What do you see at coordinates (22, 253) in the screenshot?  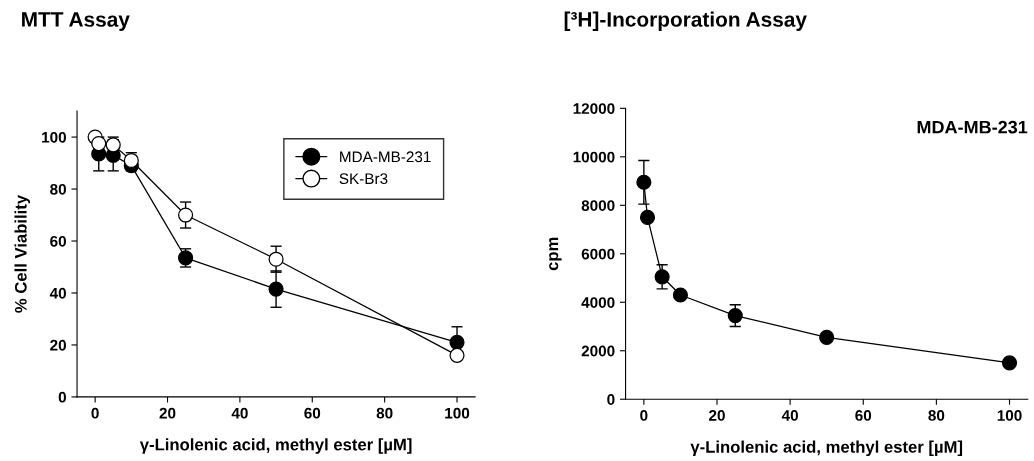 I see `y-axis-title: % Cell Viability` at bounding box center [22, 253].